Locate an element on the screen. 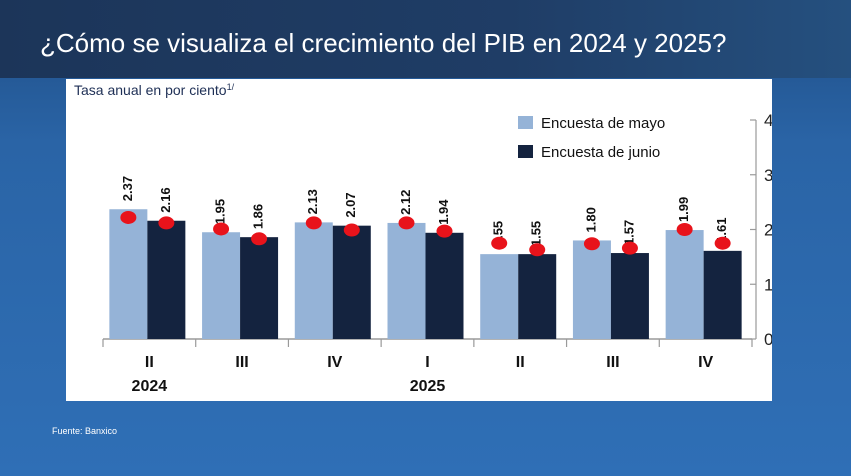 Image resolution: width=851 pixels, height=476 pixels. bar-value-label: 2.37 is located at coordinates (127, 188).